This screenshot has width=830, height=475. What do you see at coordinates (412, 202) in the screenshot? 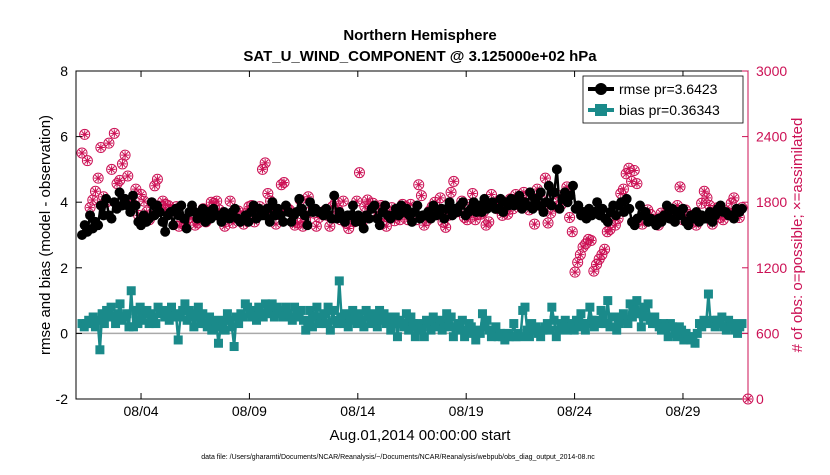
I see `rmse-series` at bounding box center [412, 202].